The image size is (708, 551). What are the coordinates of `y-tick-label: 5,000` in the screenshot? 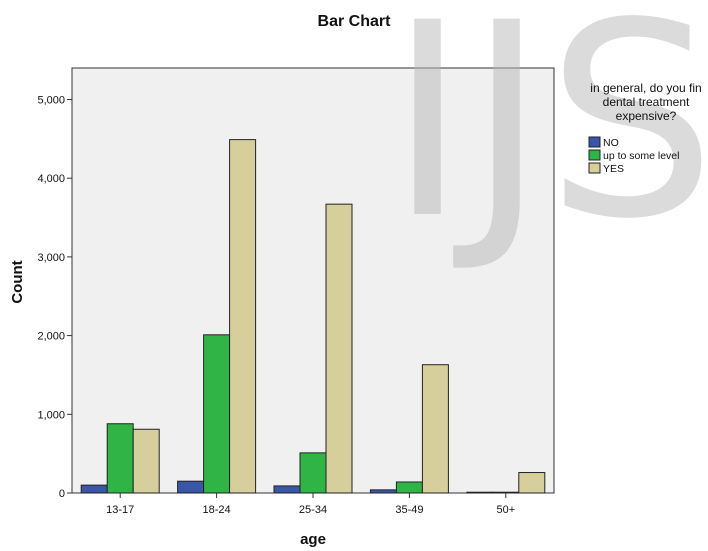 It's located at (51, 100).